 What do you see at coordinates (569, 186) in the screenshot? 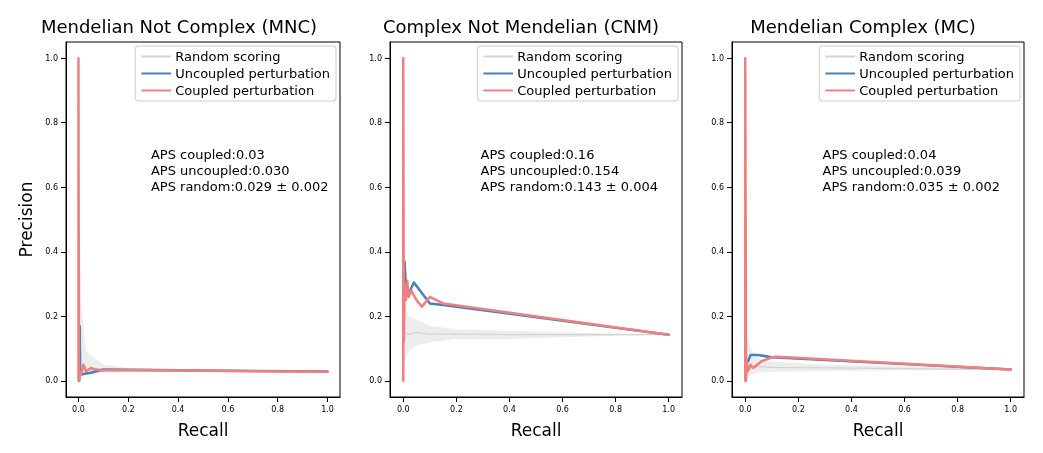
I see `annotation: APS random:0.143 ± 0.004` at bounding box center [569, 186].